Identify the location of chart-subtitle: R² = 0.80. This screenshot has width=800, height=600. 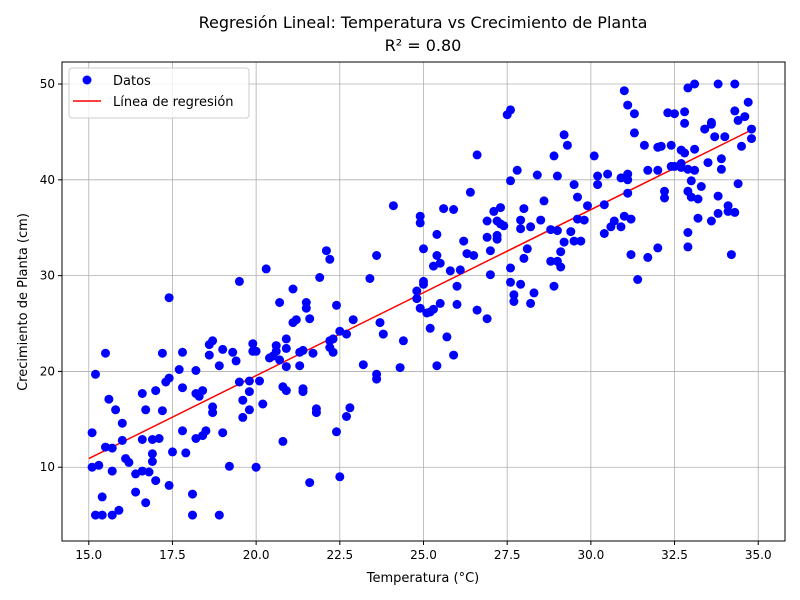
(423, 45).